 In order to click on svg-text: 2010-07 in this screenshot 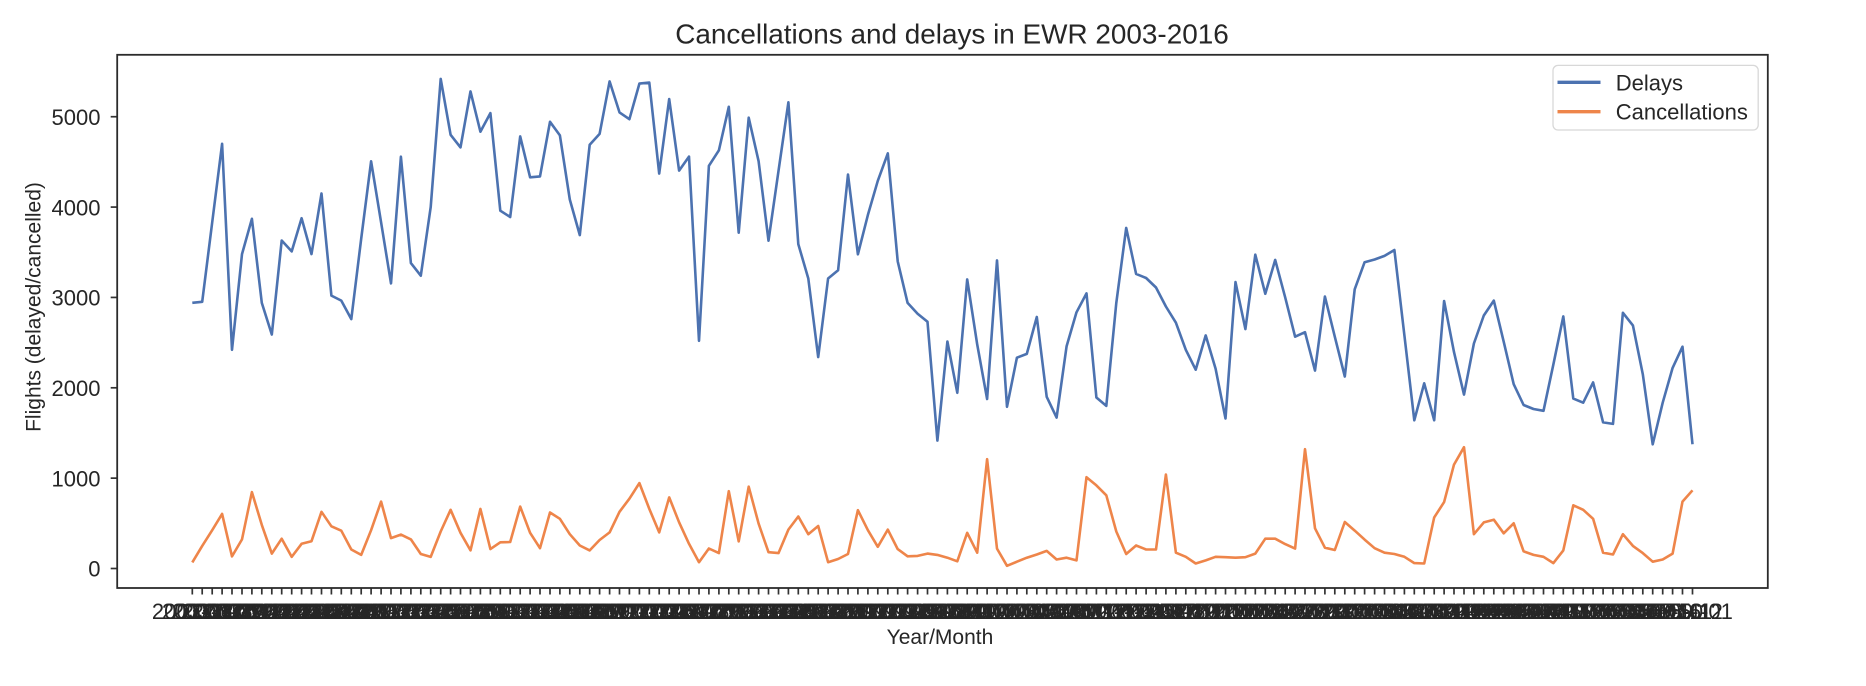, I will do `click(1036, 611)`.